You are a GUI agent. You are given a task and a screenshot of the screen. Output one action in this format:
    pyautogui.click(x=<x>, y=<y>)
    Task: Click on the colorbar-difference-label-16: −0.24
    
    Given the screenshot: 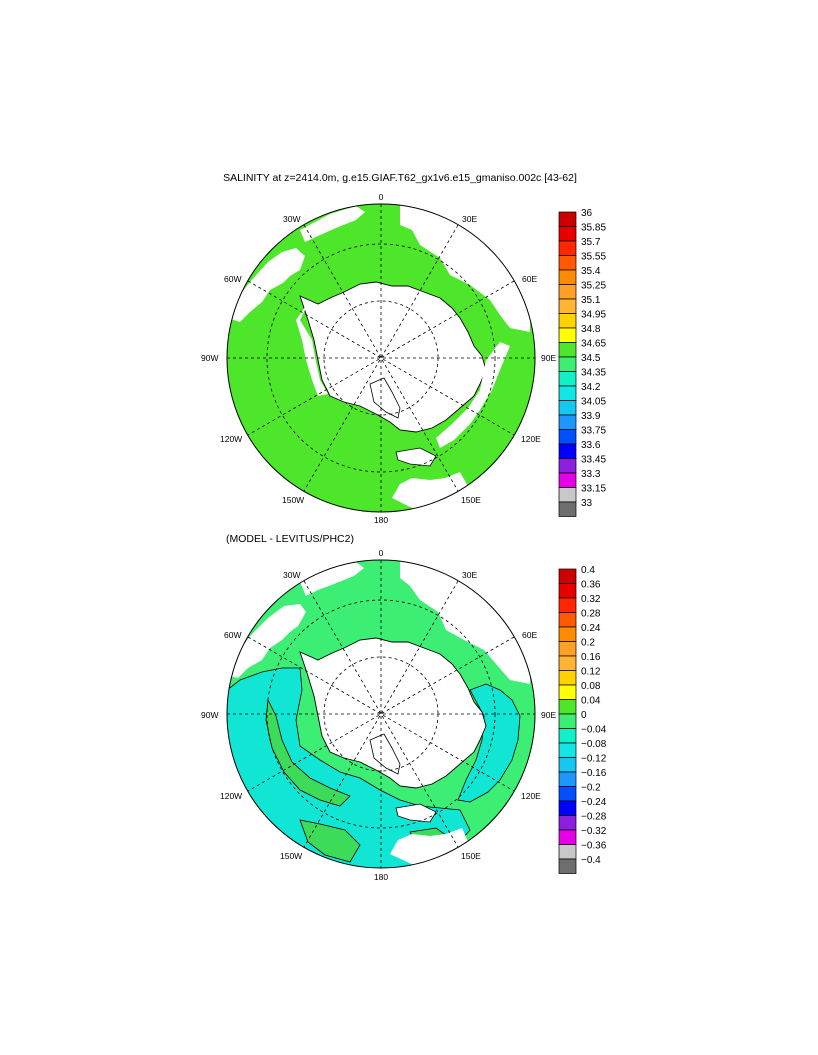 What is the action you would take?
    pyautogui.click(x=594, y=802)
    